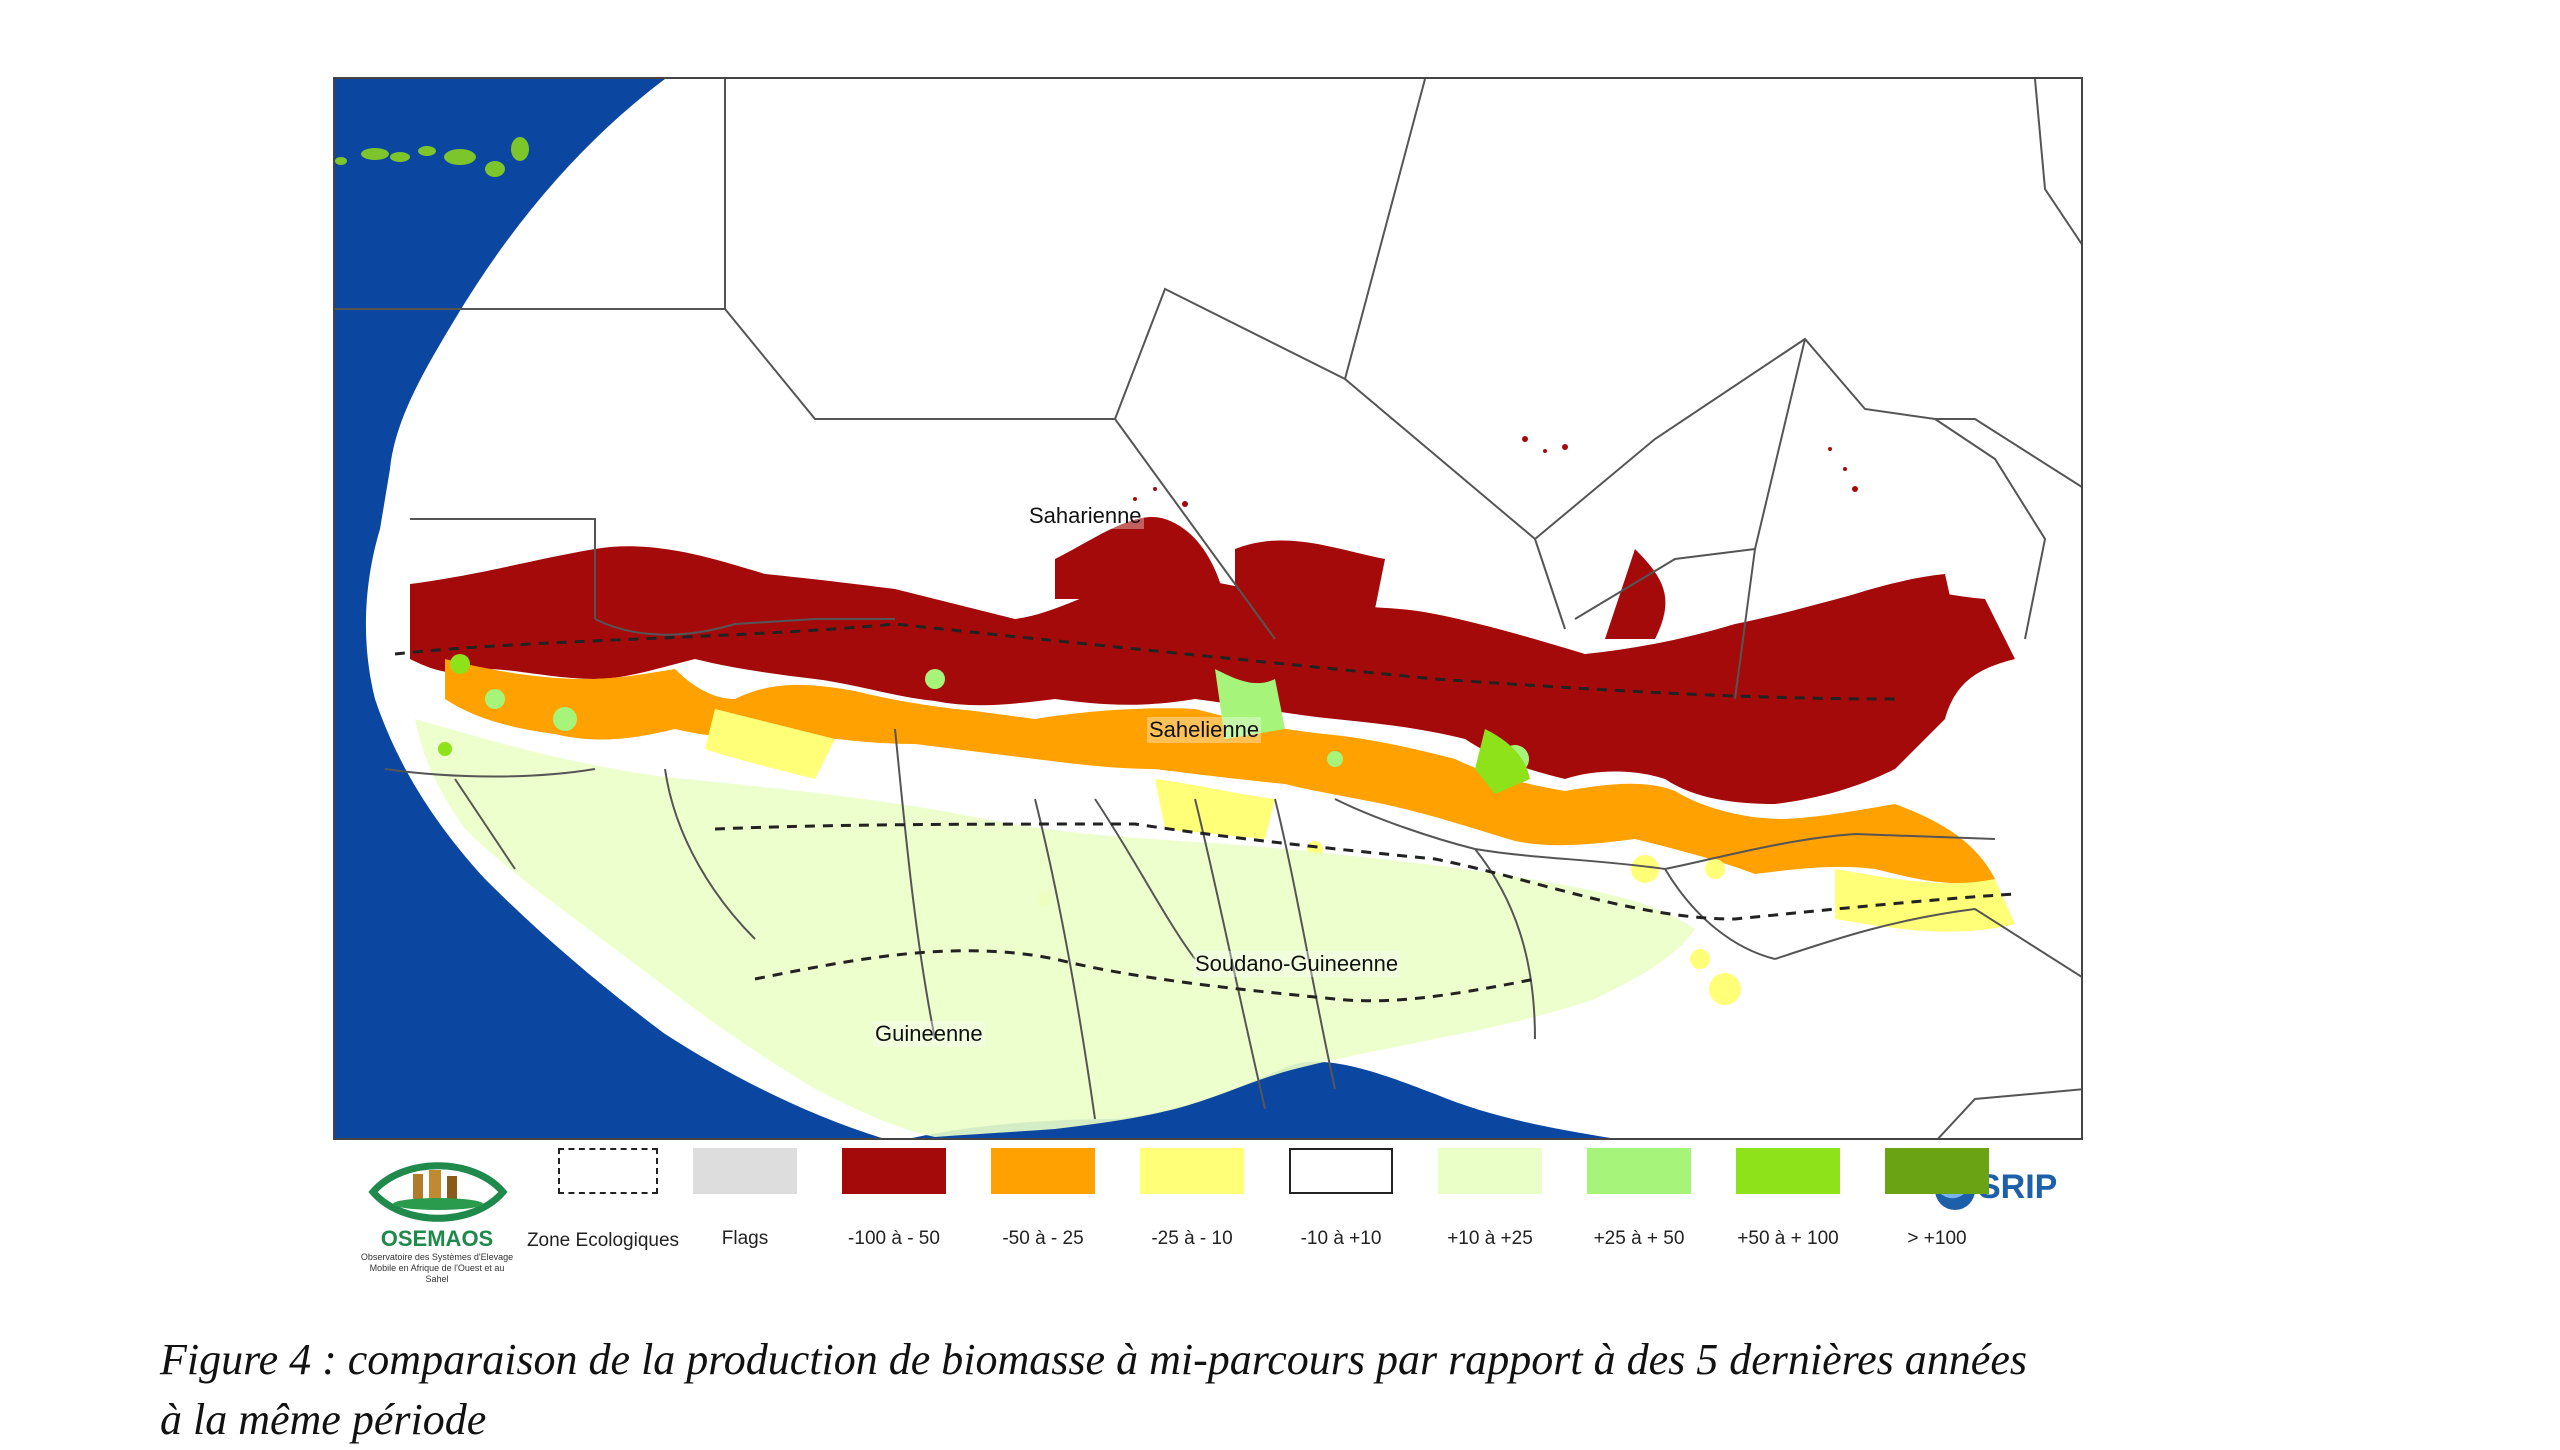  What do you see at coordinates (608, 1171) in the screenshot?
I see `legend-swatch-zone-ecologiques` at bounding box center [608, 1171].